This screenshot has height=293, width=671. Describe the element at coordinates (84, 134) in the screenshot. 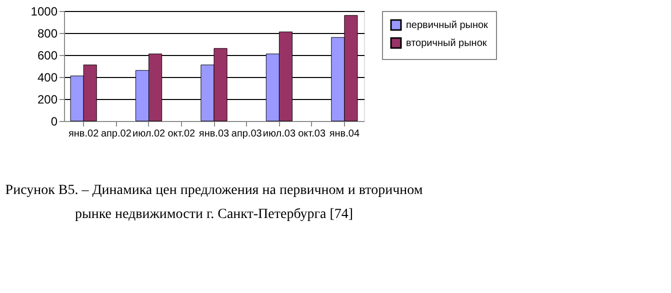

I see `x-tick-label: янв.02` at that location.